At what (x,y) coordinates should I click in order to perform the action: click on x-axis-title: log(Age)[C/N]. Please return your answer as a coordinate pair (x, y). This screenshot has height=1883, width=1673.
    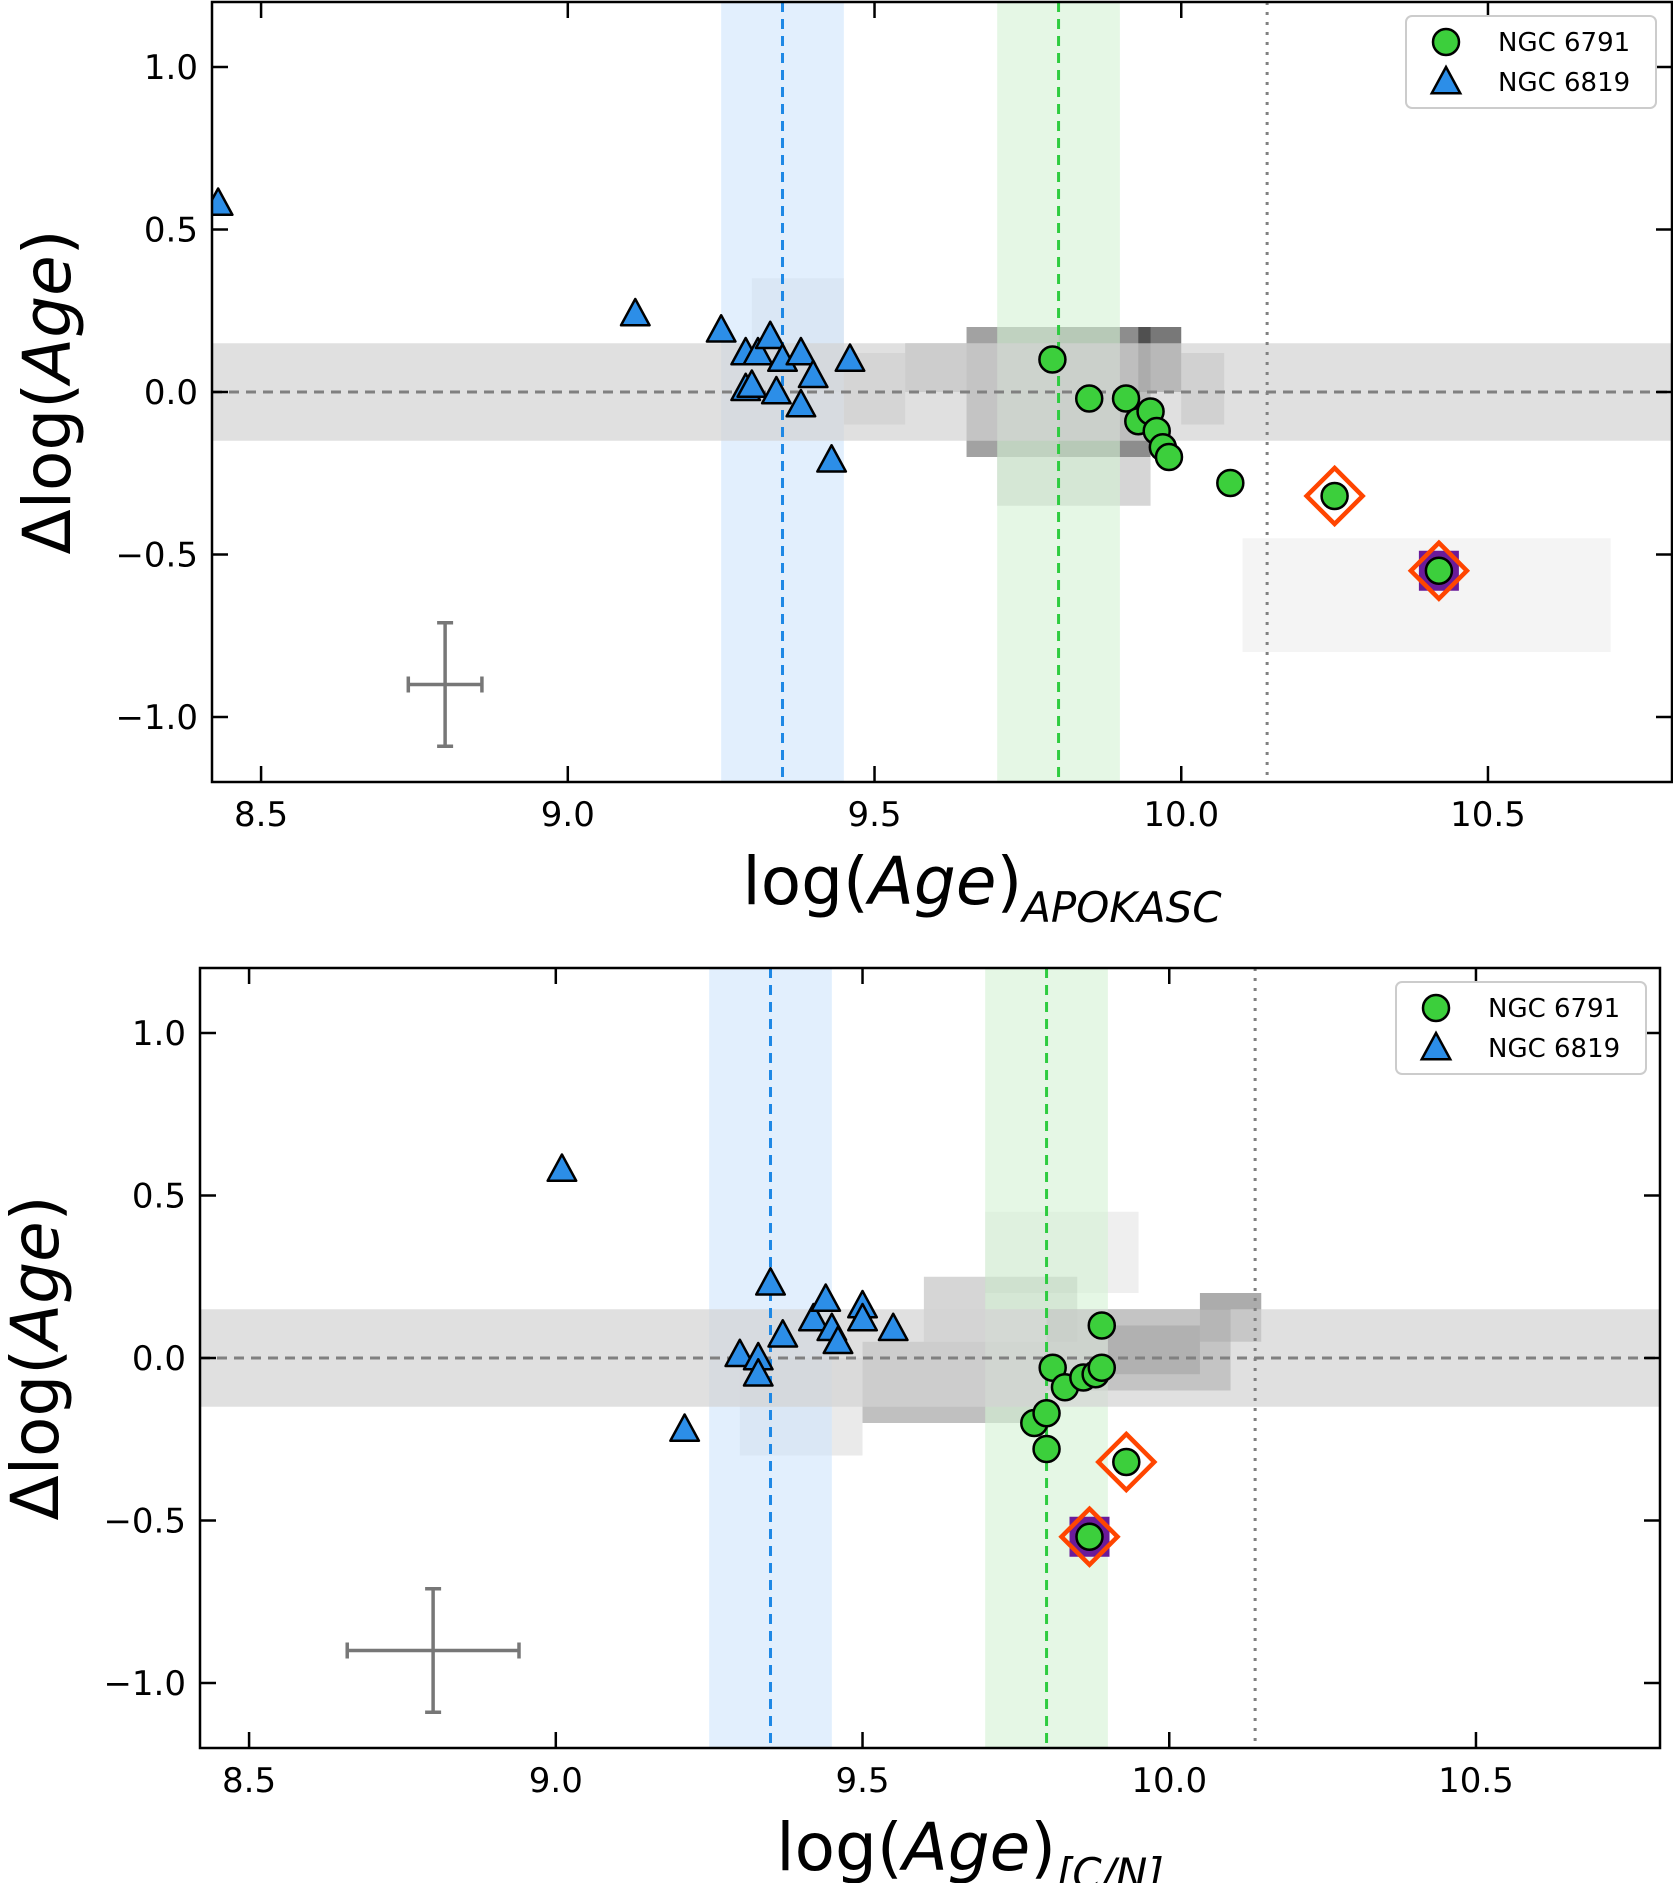
    Looking at the image, I should click on (969, 1846).